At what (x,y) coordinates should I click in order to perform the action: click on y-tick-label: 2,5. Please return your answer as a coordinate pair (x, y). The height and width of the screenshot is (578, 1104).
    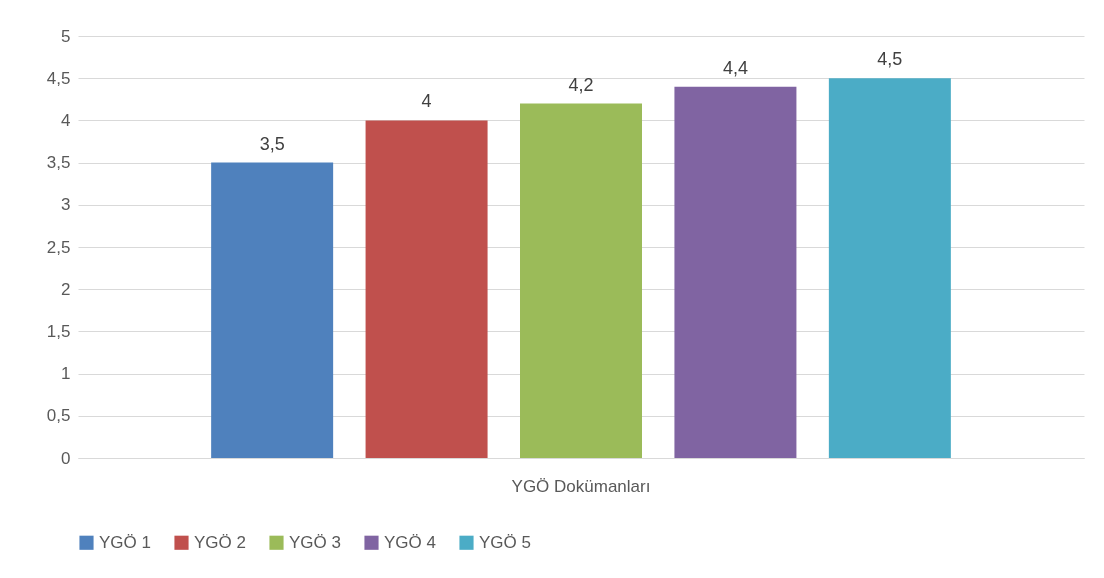
    Looking at the image, I should click on (58, 247).